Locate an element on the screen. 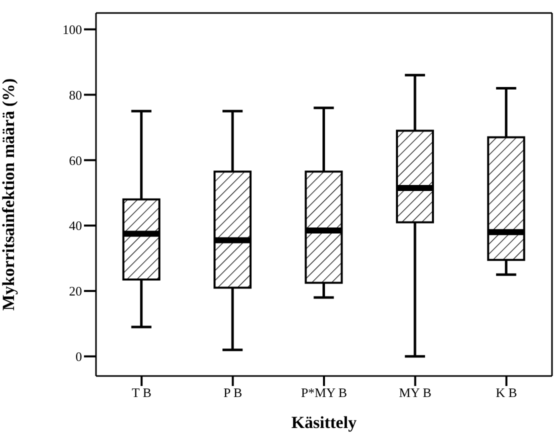 The height and width of the screenshot is (448, 554). y-tick-label: 0 is located at coordinates (79, 356).